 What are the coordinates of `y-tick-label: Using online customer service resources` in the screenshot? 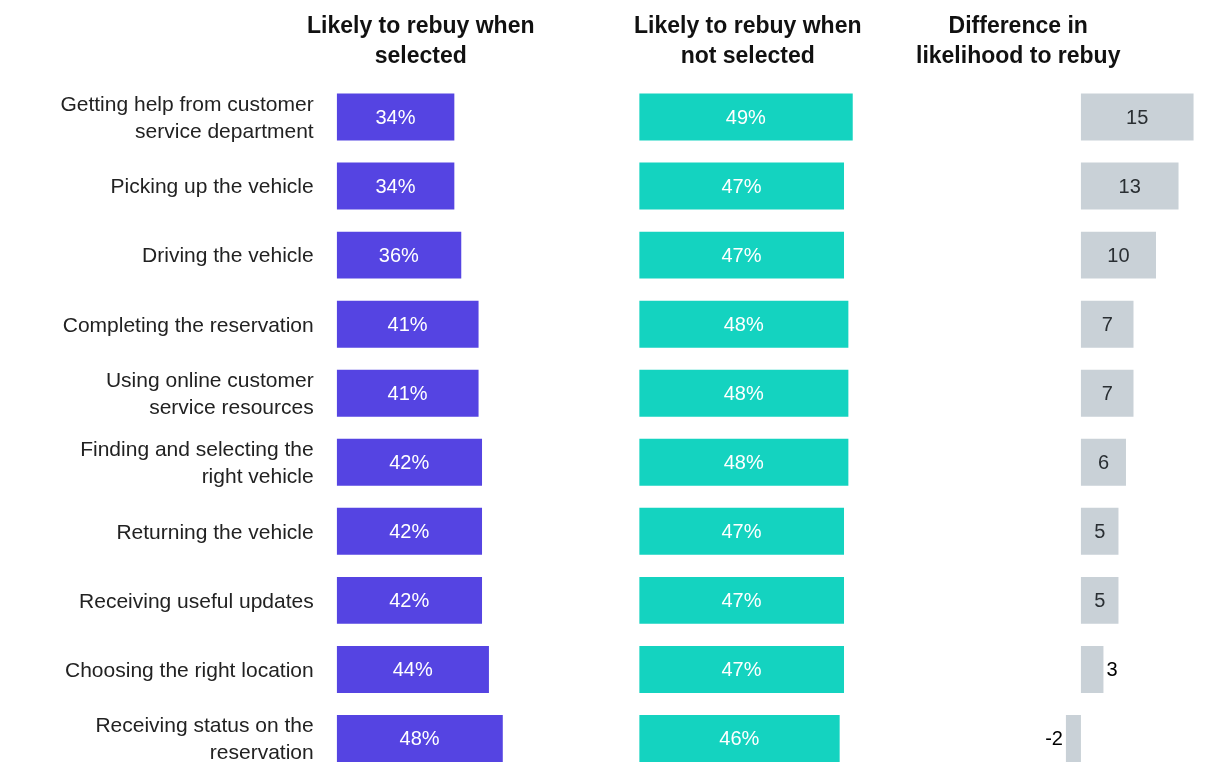 It's located at (209, 393).